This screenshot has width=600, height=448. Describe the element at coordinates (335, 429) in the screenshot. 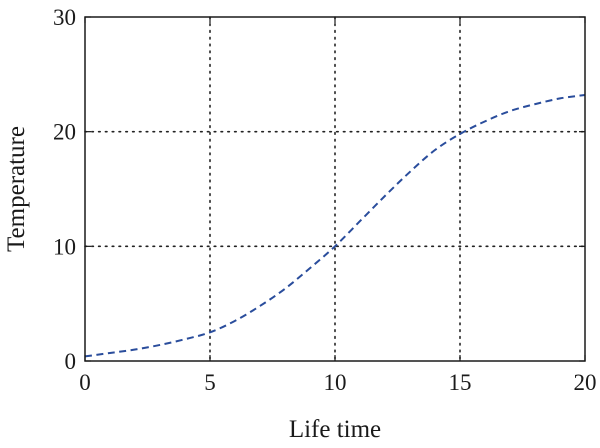

I see `x-axis-label: Life time` at that location.